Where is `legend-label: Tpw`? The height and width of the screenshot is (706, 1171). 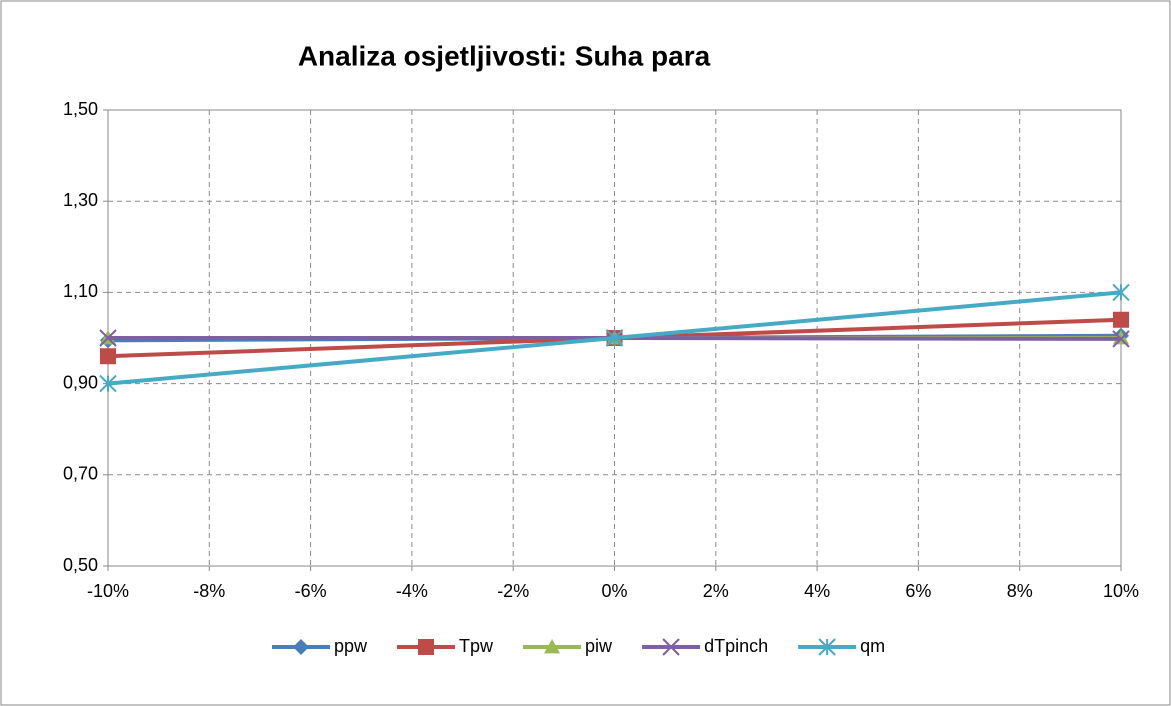
legend-label: Tpw is located at coordinates (476, 646).